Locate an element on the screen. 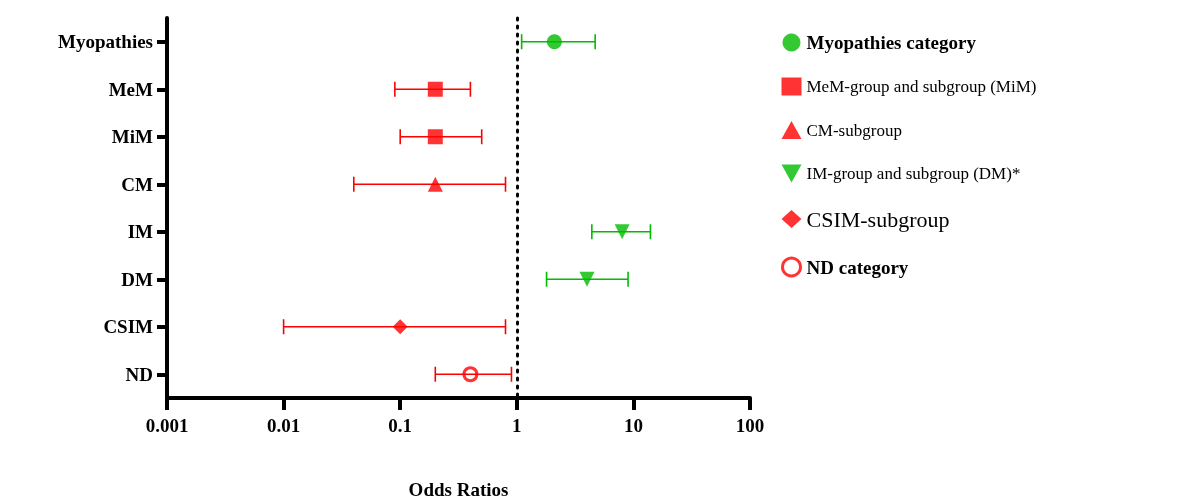  y-tick-label: MiM is located at coordinates (132, 137).